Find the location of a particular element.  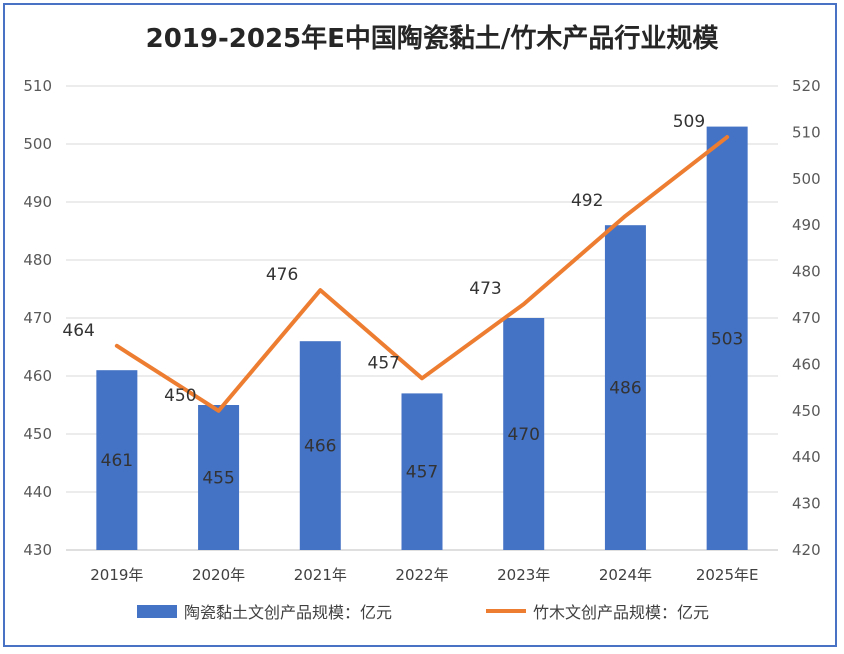

right-tick-label: 520 is located at coordinates (806, 86).